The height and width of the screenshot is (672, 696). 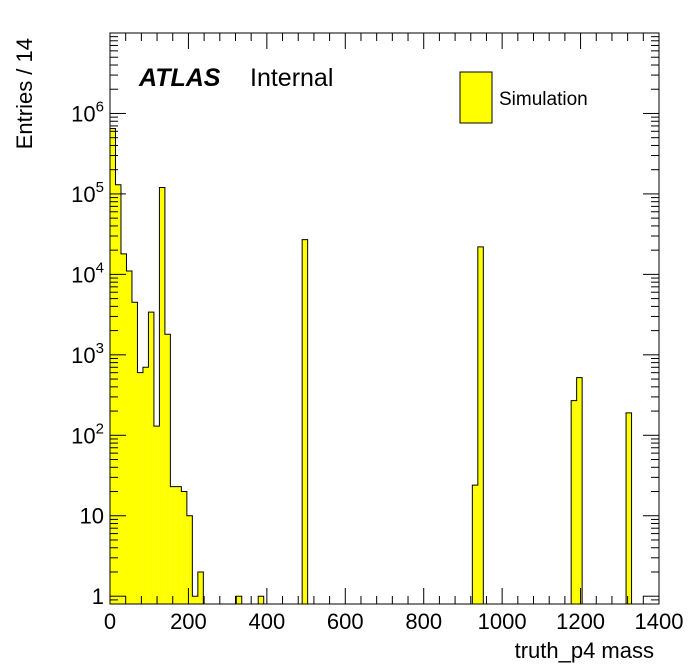 I want to click on y-axis-title: Entries / 14, so click(x=24, y=93).